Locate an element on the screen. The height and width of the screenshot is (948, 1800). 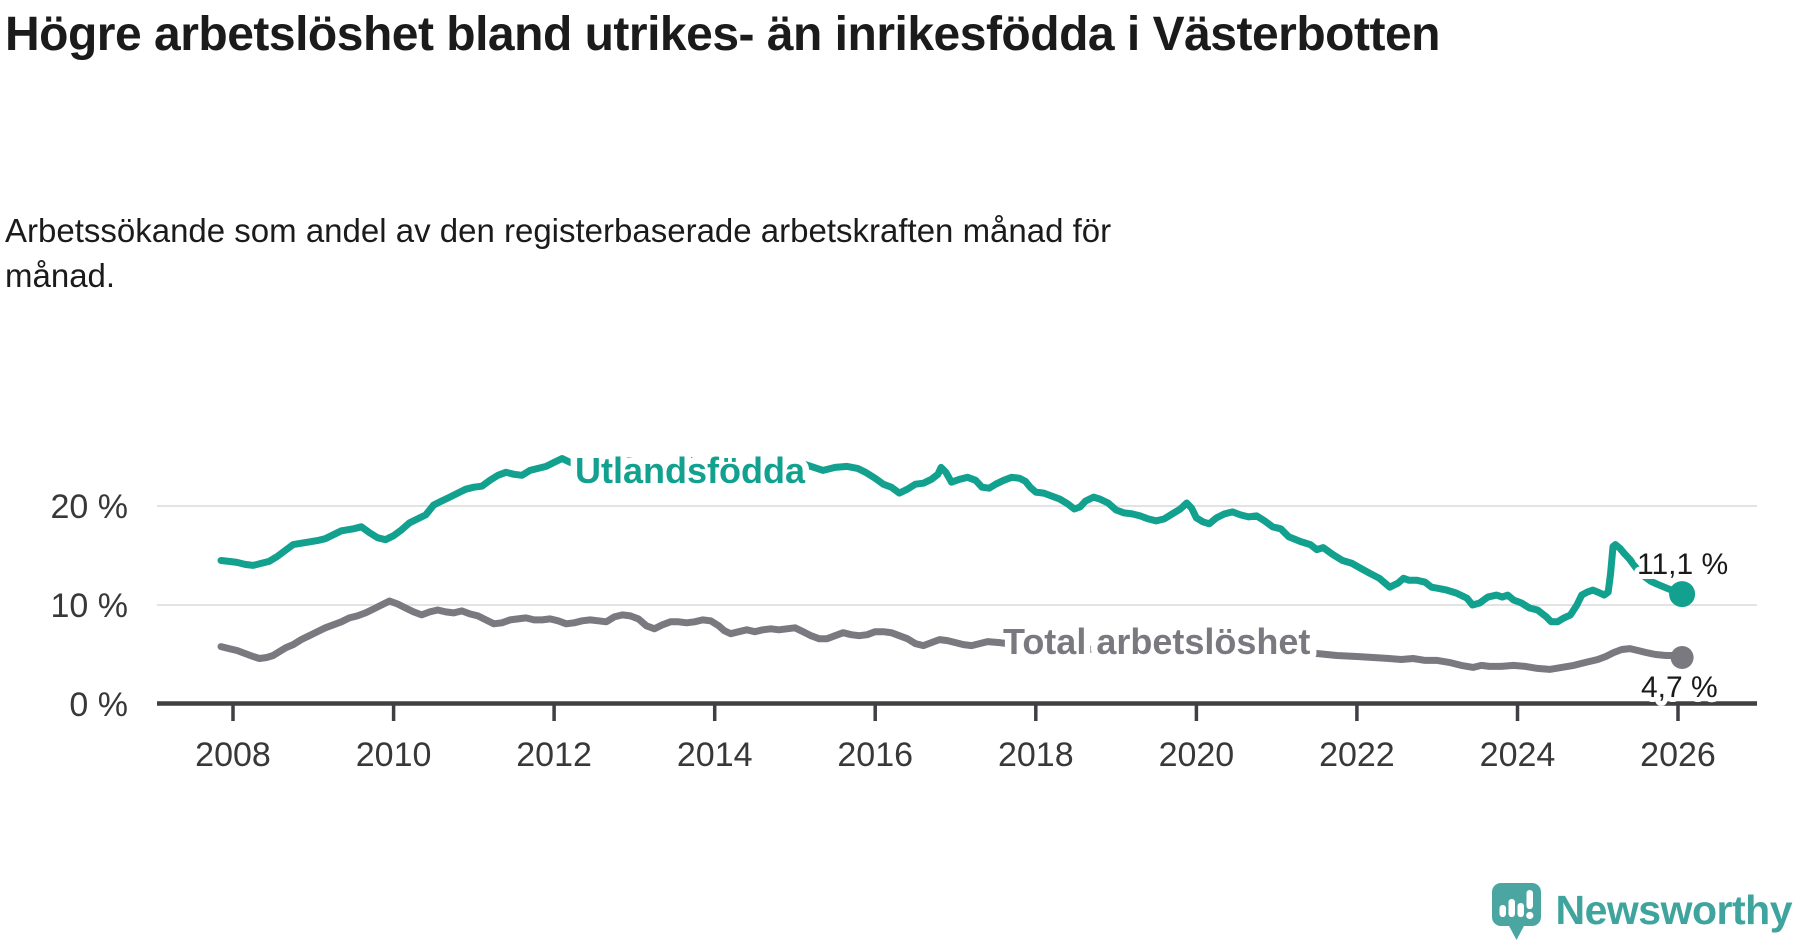
x-axis-tick-label: 2024 is located at coordinates (1518, 755).